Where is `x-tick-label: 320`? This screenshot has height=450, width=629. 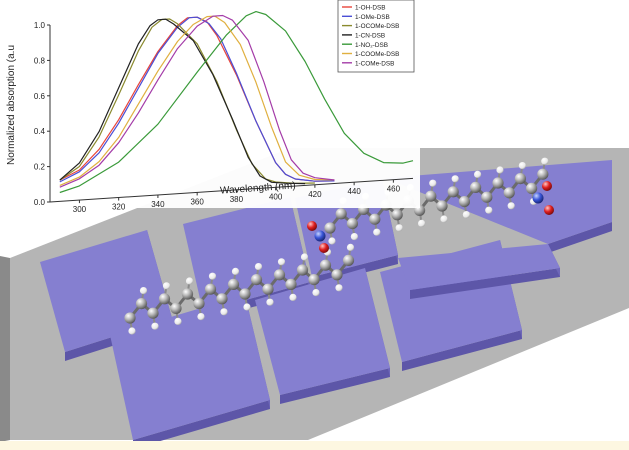 x-tick-label: 320 is located at coordinates (119, 207).